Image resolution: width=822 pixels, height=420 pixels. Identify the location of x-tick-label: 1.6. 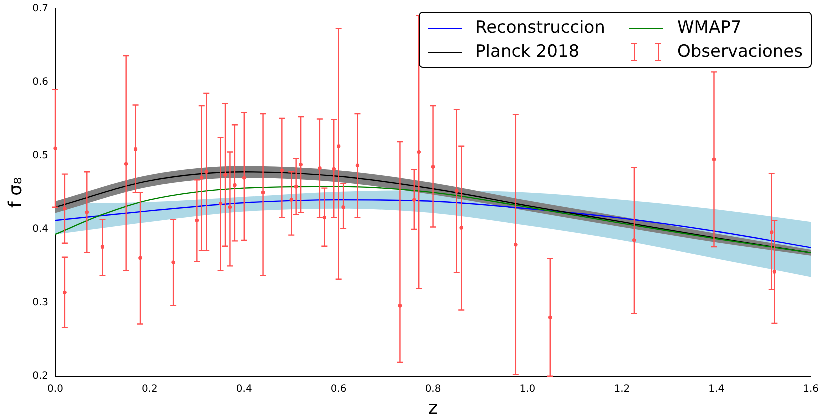
(811, 389).